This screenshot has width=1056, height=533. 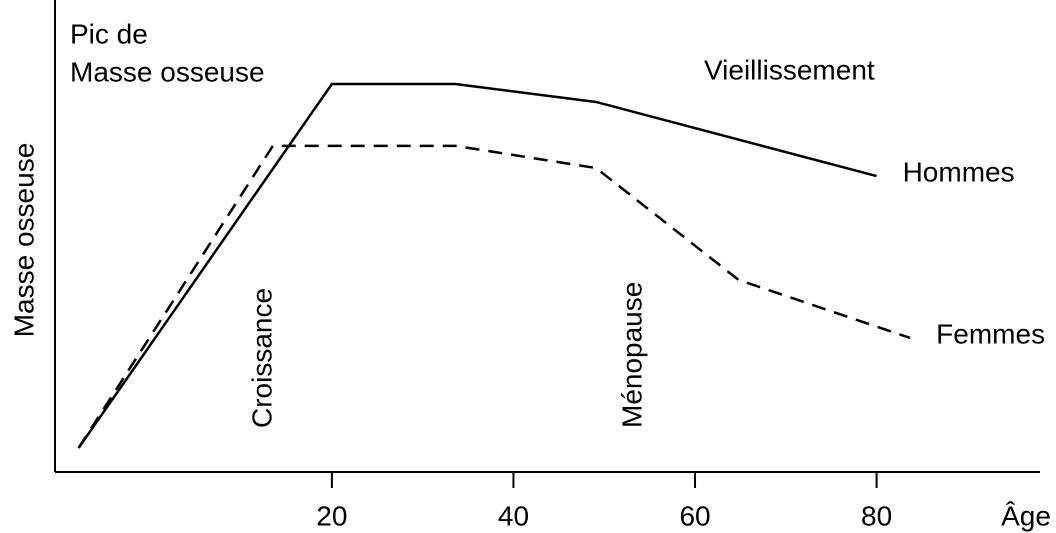 What do you see at coordinates (631, 355) in the screenshot?
I see `annotation: Ménopause` at bounding box center [631, 355].